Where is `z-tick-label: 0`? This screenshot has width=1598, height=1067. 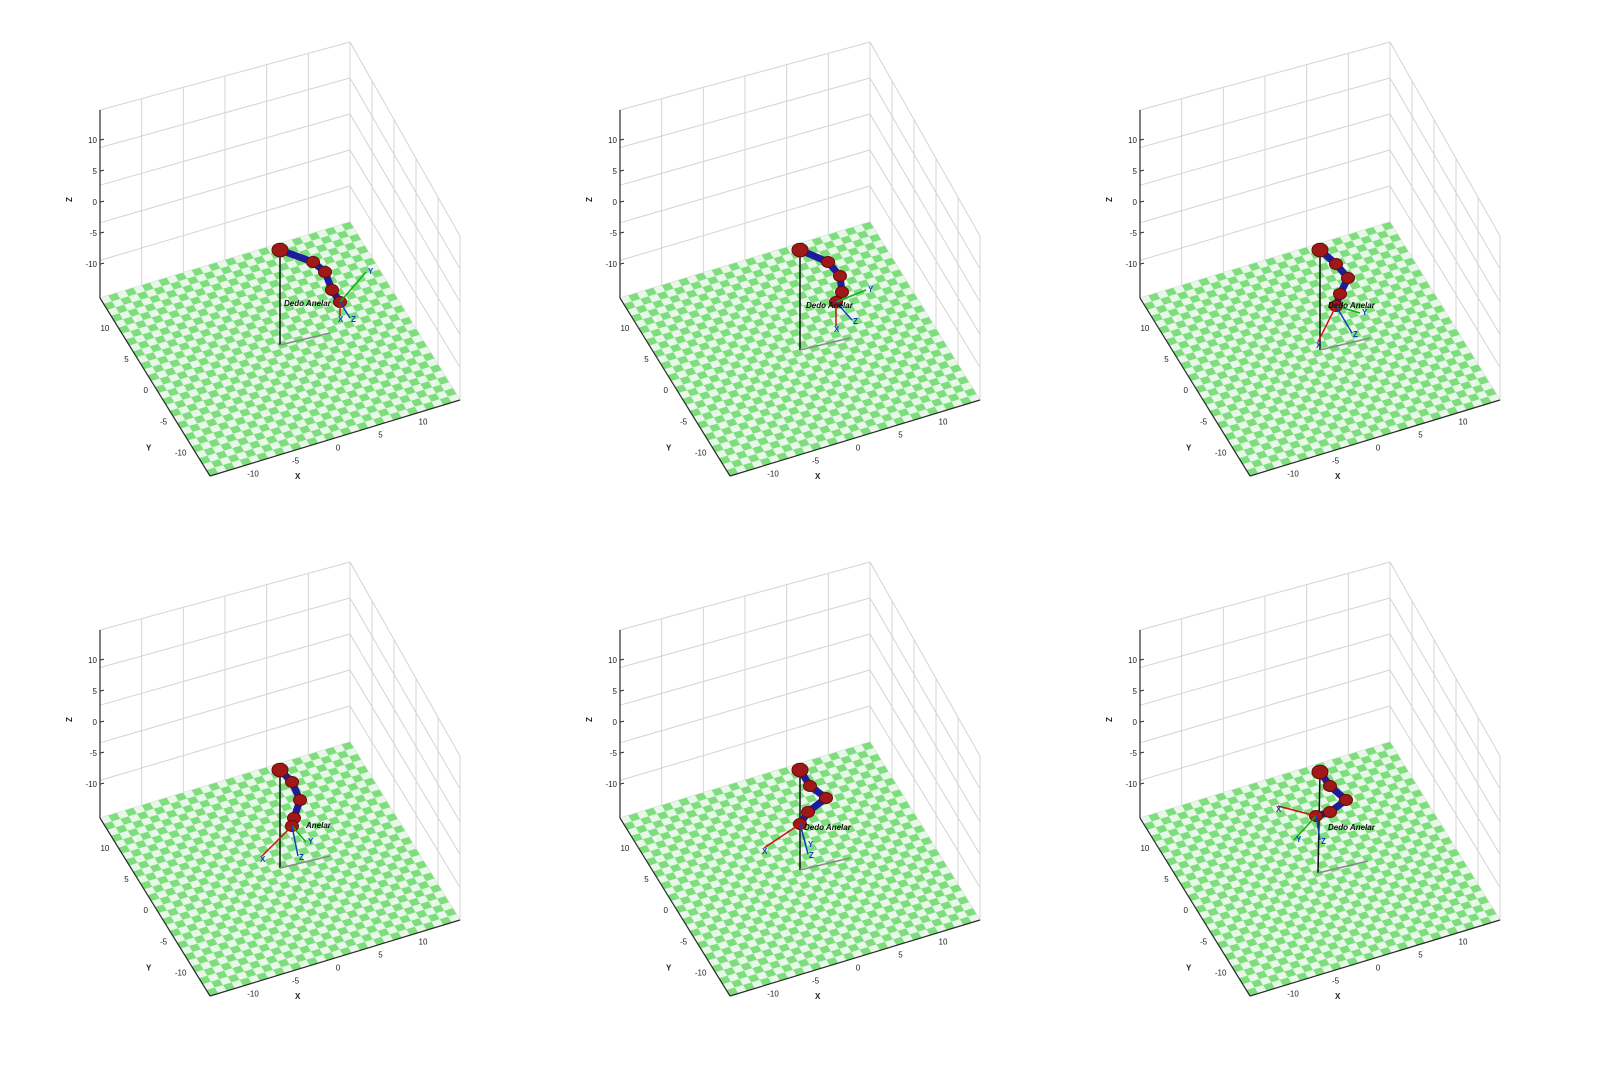 z-tick-label: 0 is located at coordinates (1135, 722).